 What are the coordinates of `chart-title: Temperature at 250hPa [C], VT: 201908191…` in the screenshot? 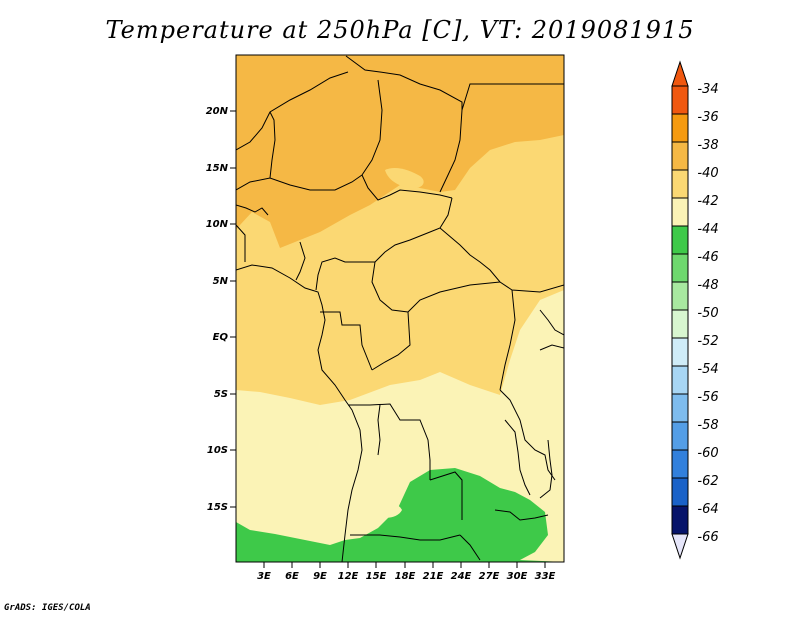 It's located at (400, 30).